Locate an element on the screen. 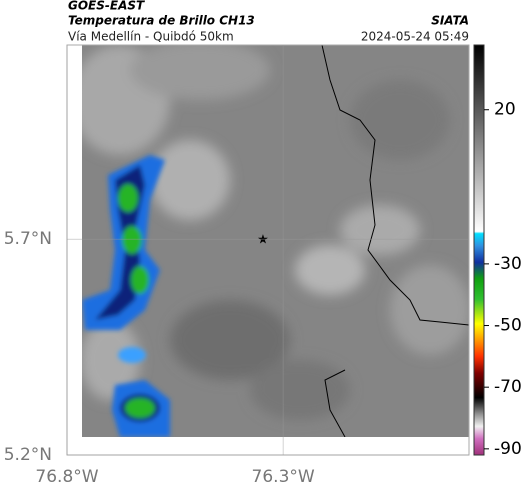  y-tick-label: 5.7°N is located at coordinates (28, 239).